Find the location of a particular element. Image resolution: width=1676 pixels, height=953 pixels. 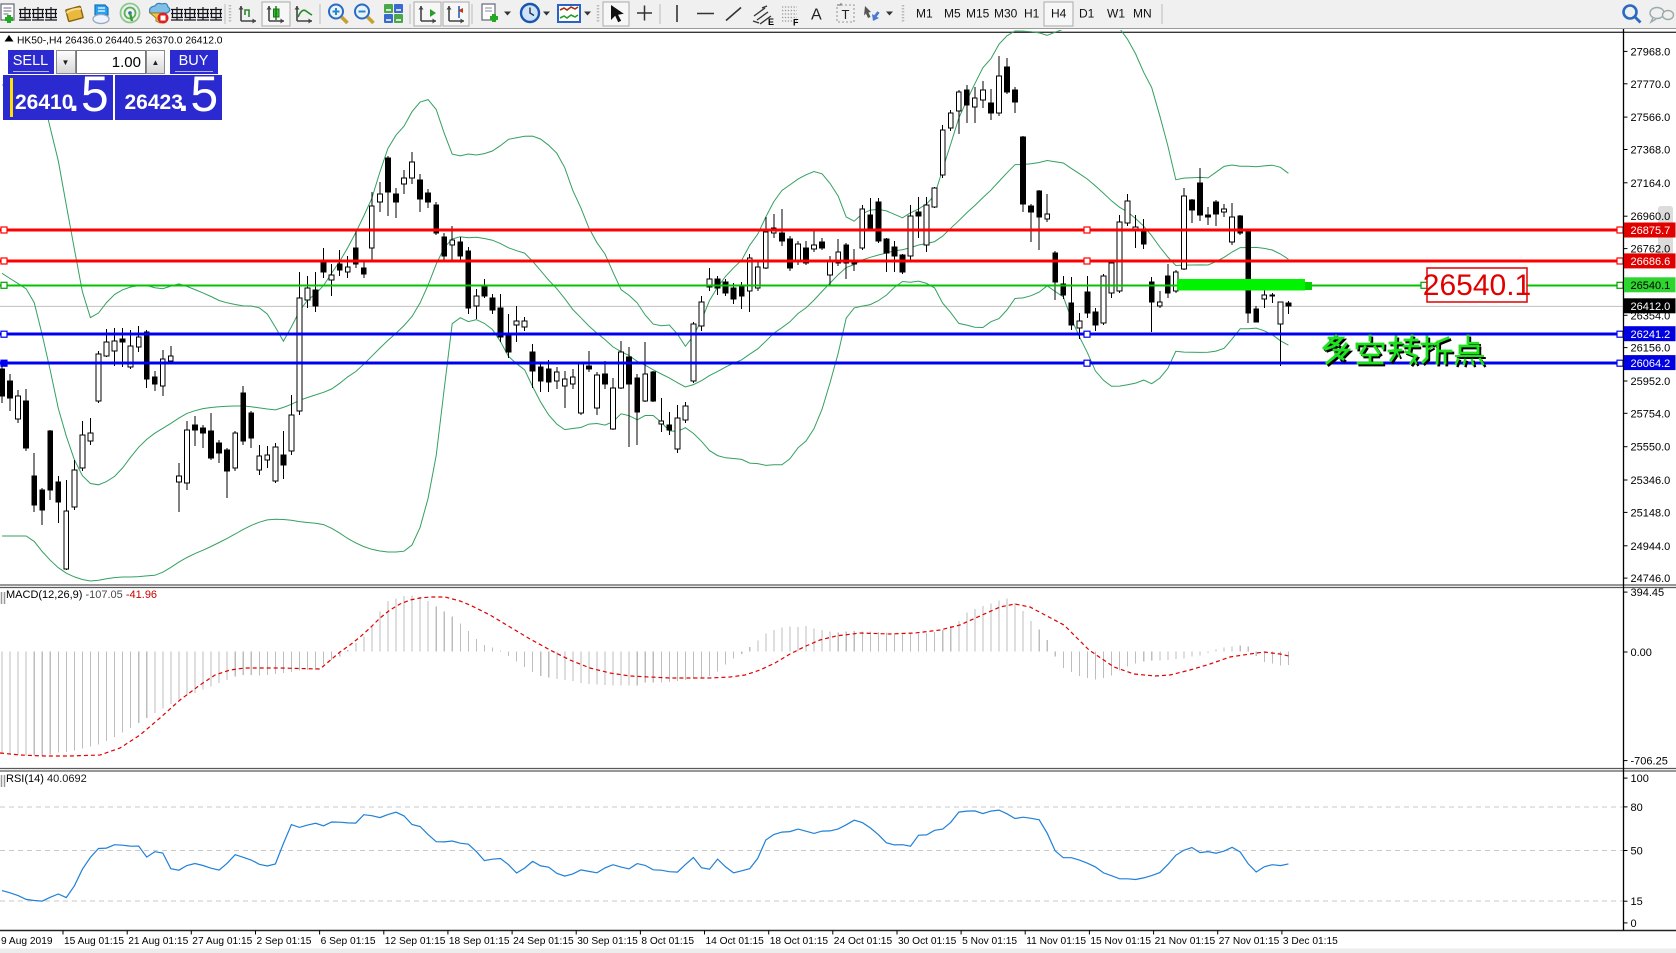

svg-text: 26686.6 is located at coordinates (1651, 262).